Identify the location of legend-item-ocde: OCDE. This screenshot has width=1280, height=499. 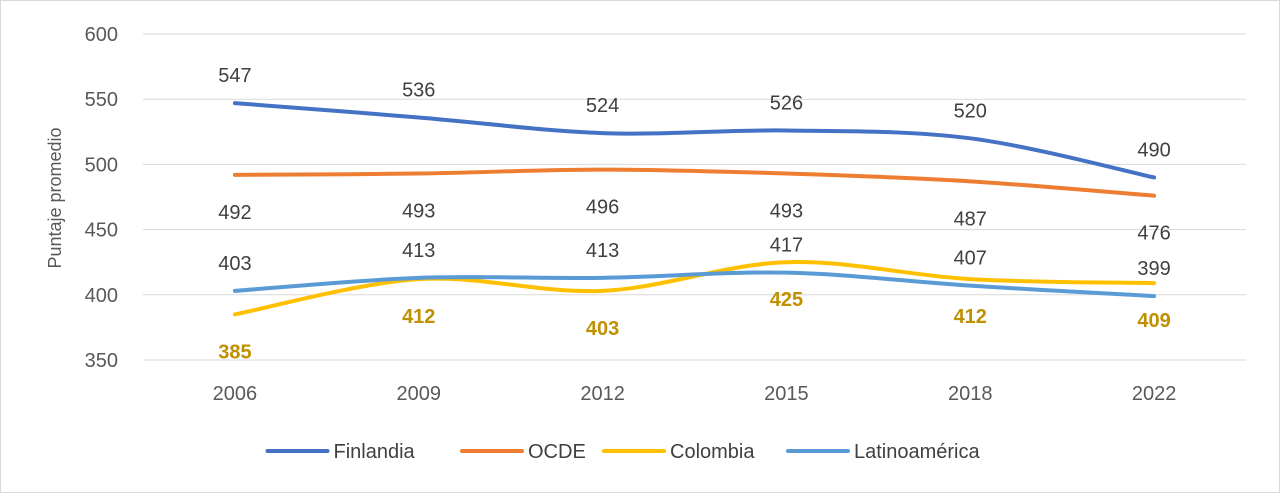
(523, 452).